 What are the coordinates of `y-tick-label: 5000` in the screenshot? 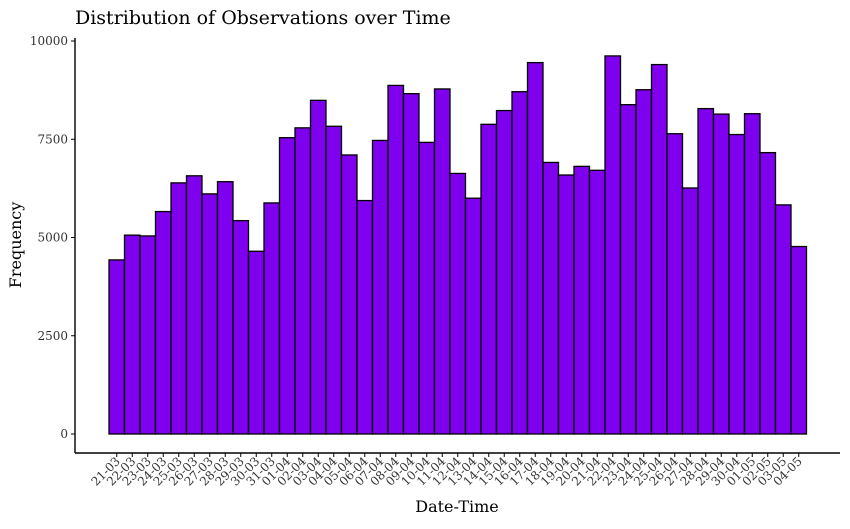 It's located at (52, 238).